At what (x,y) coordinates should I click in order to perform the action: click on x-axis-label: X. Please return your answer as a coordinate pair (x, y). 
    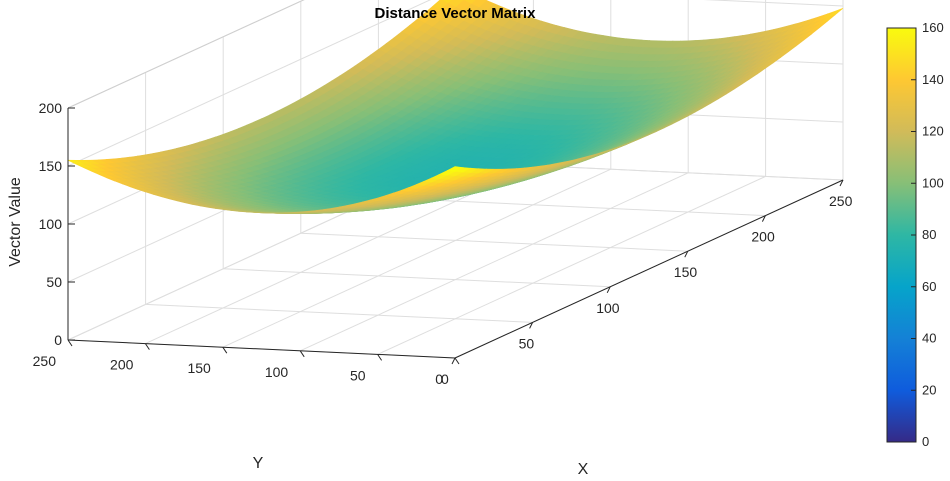
    Looking at the image, I should click on (583, 469).